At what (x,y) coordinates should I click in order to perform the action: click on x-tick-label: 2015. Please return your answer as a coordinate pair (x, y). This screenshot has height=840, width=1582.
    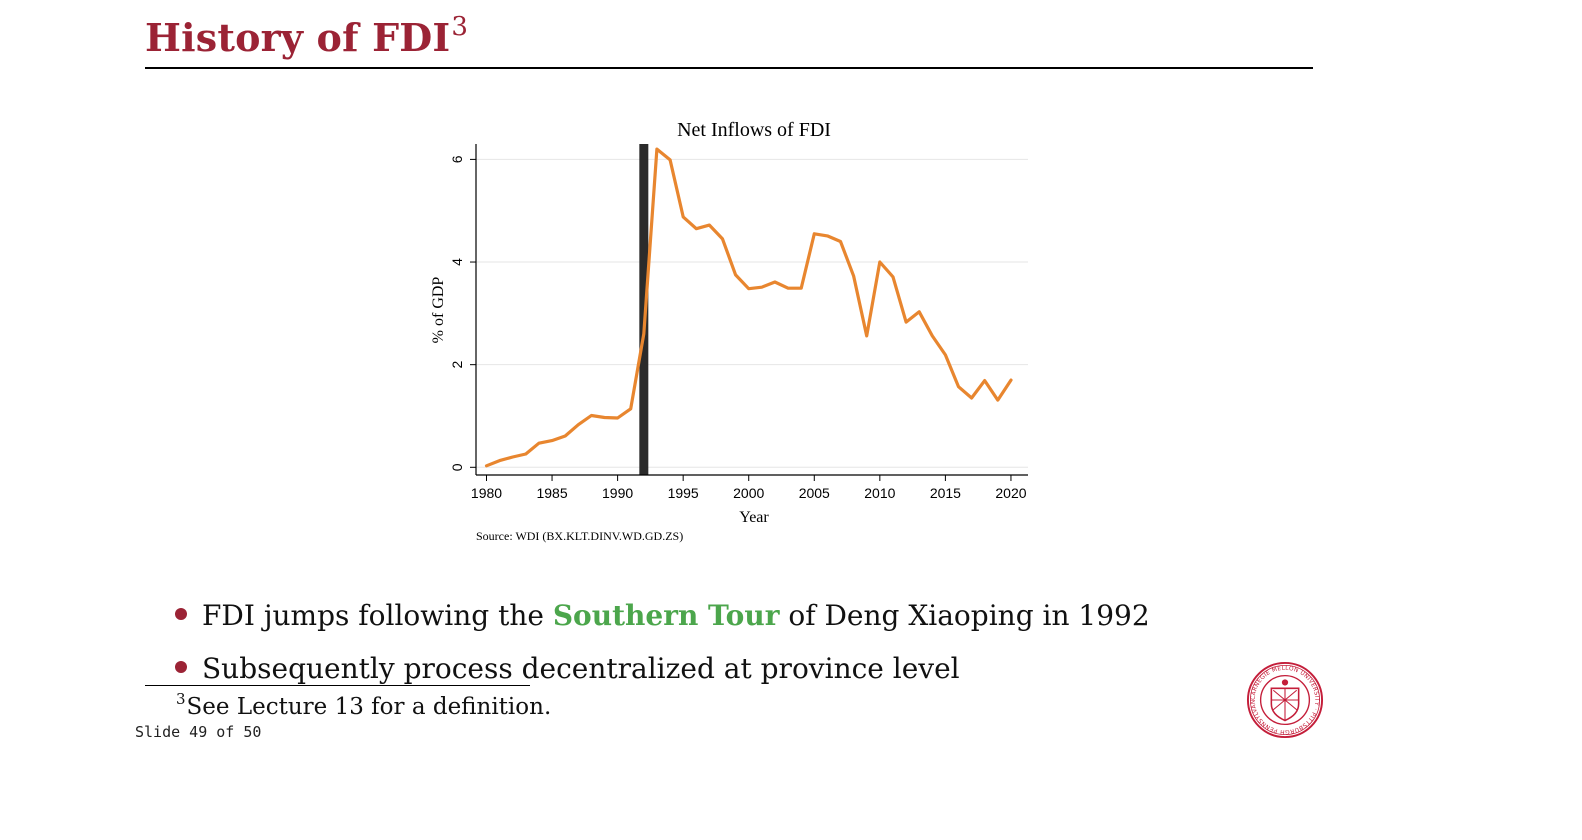
    Looking at the image, I should click on (945, 493).